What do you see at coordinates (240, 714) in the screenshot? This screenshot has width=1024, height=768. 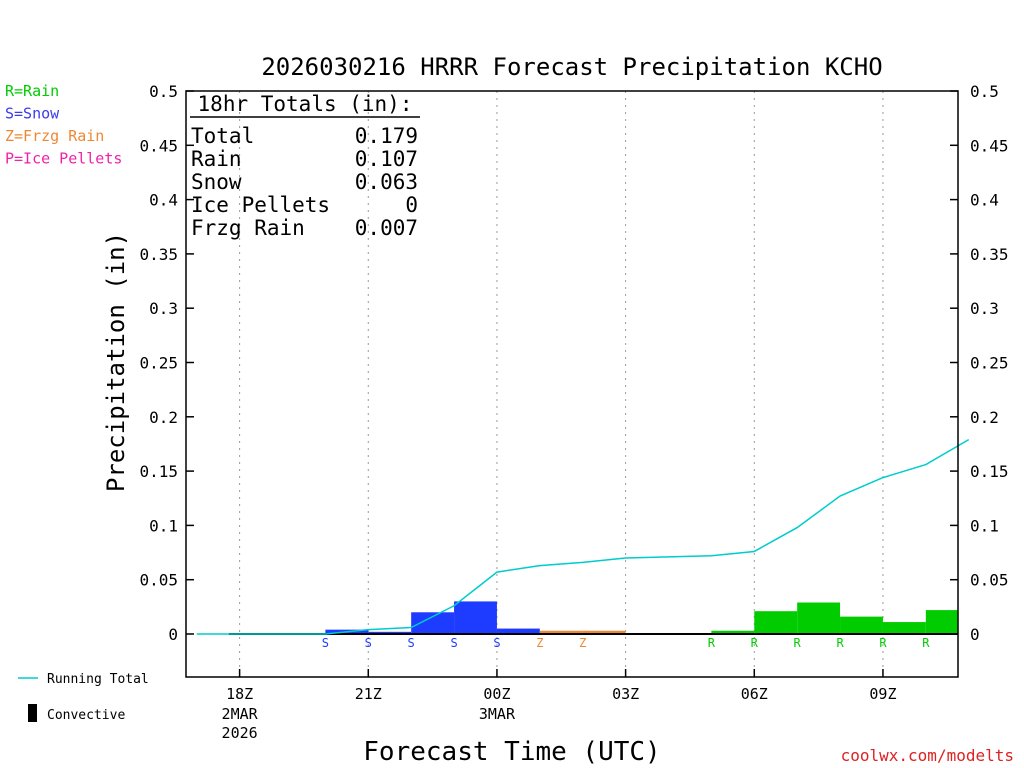 I see `x-tick-date: 2MAR` at bounding box center [240, 714].